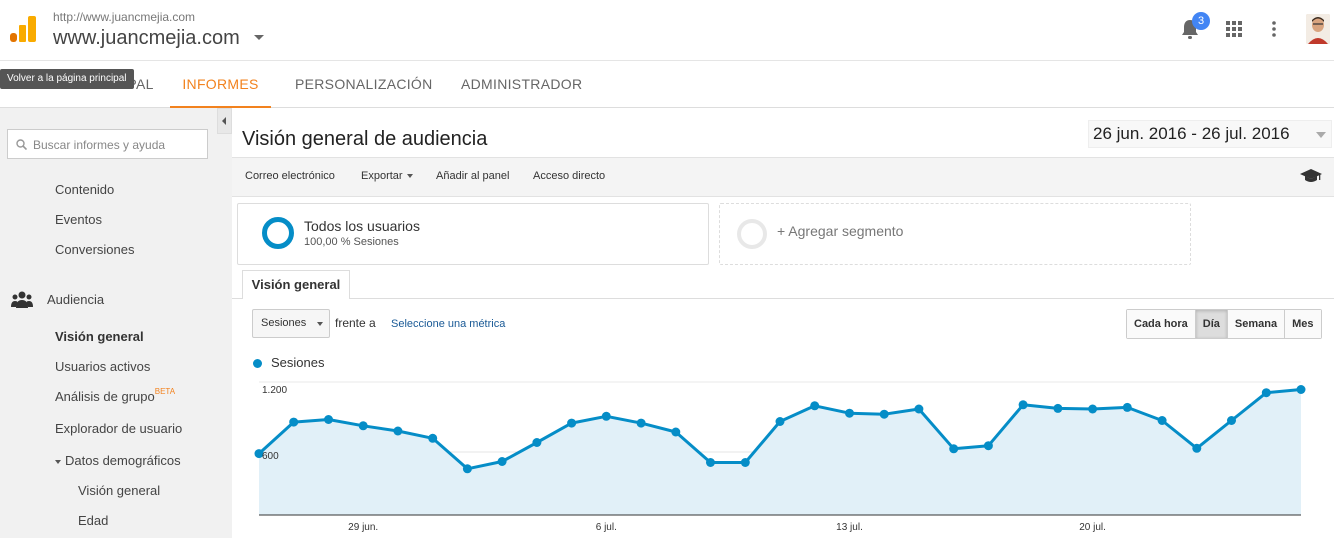 This screenshot has width=1334, height=538. I want to click on y-tick-label: 1.200, so click(274, 390).